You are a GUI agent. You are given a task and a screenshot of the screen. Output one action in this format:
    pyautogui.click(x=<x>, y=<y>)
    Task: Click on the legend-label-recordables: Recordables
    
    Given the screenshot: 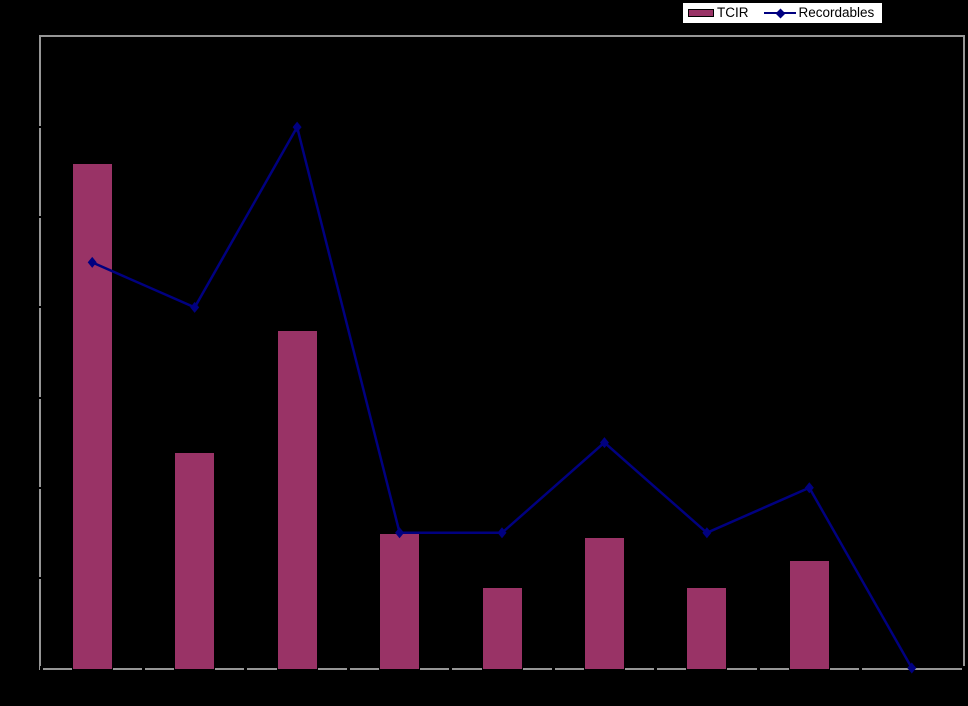 What is the action you would take?
    pyautogui.click(x=836, y=13)
    